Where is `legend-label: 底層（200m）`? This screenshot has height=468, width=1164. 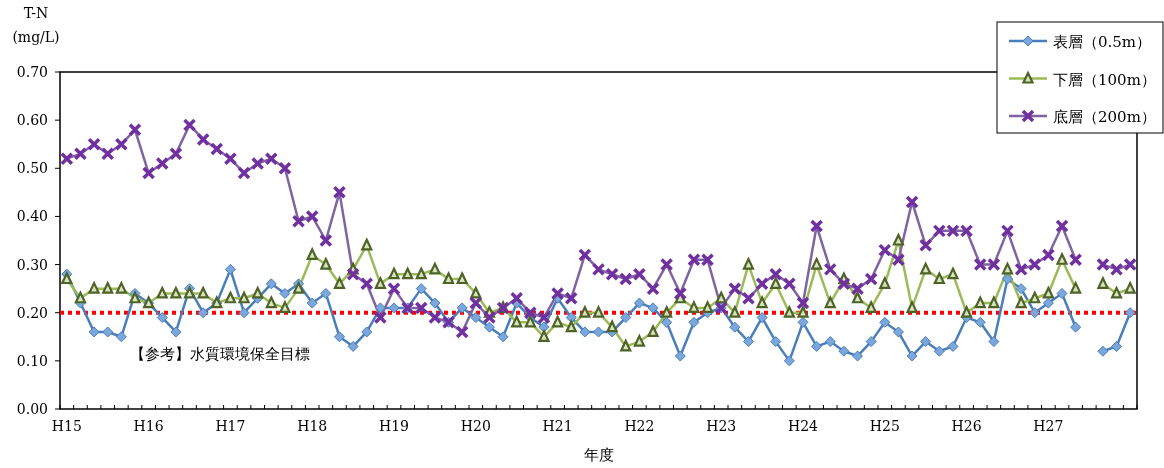 legend-label: 底層（200m） is located at coordinates (1104, 117).